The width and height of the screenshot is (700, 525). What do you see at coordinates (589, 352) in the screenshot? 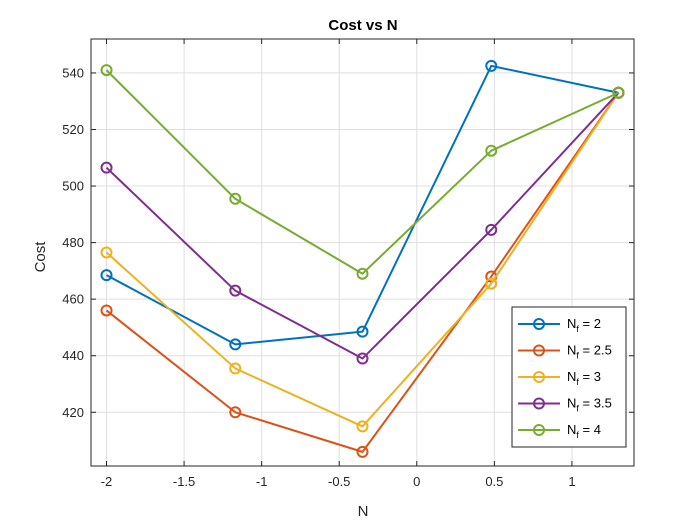
I see `legend-entry-label: Nf = 2.5` at bounding box center [589, 352].